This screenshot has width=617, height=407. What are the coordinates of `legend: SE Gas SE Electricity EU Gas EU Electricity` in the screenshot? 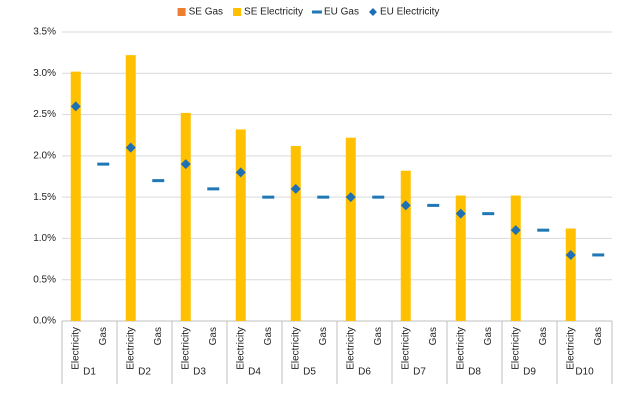 It's located at (308, 12).